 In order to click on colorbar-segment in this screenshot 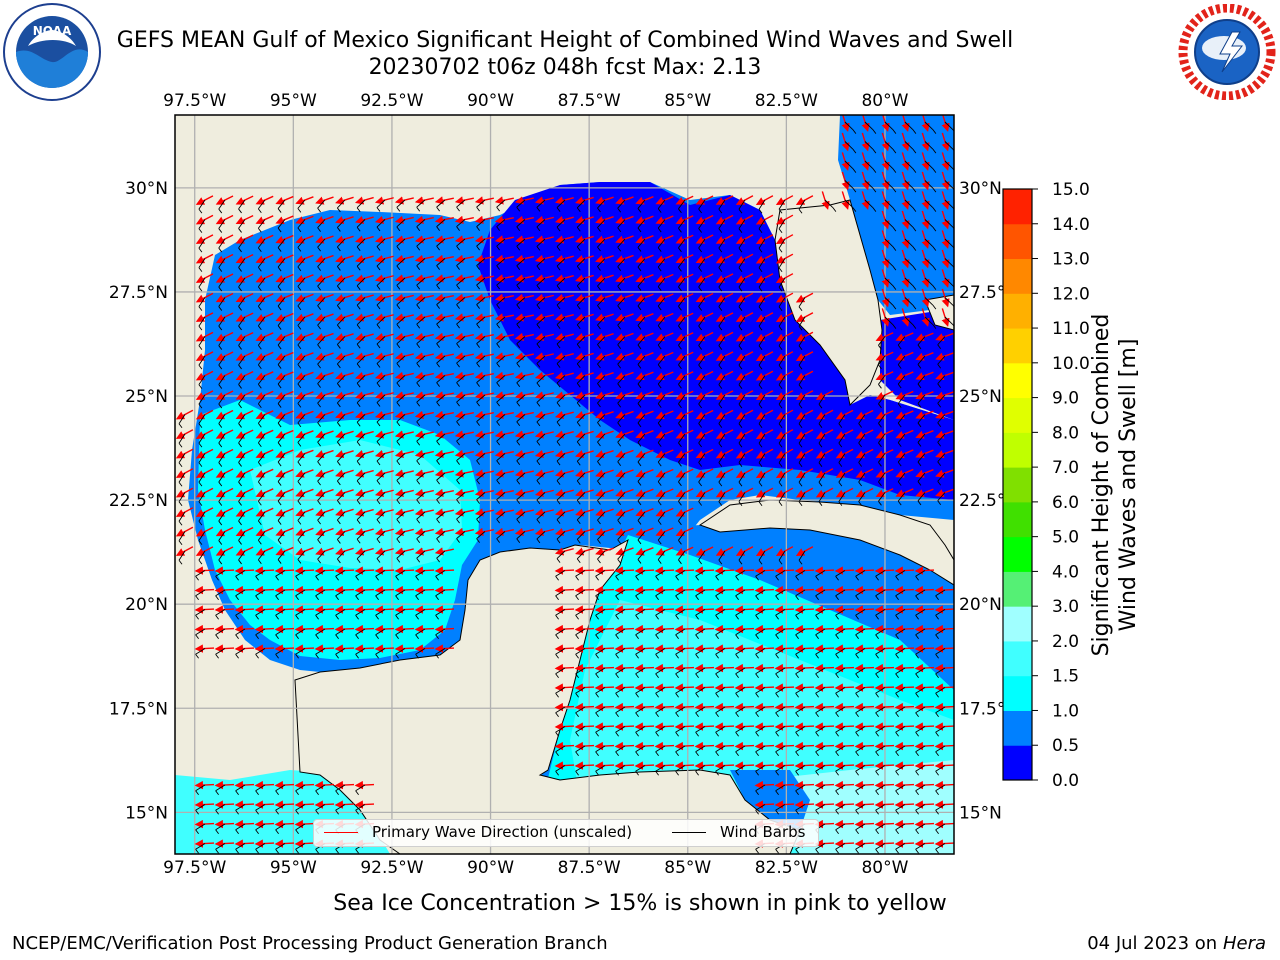, I will do `click(1017, 311)`.